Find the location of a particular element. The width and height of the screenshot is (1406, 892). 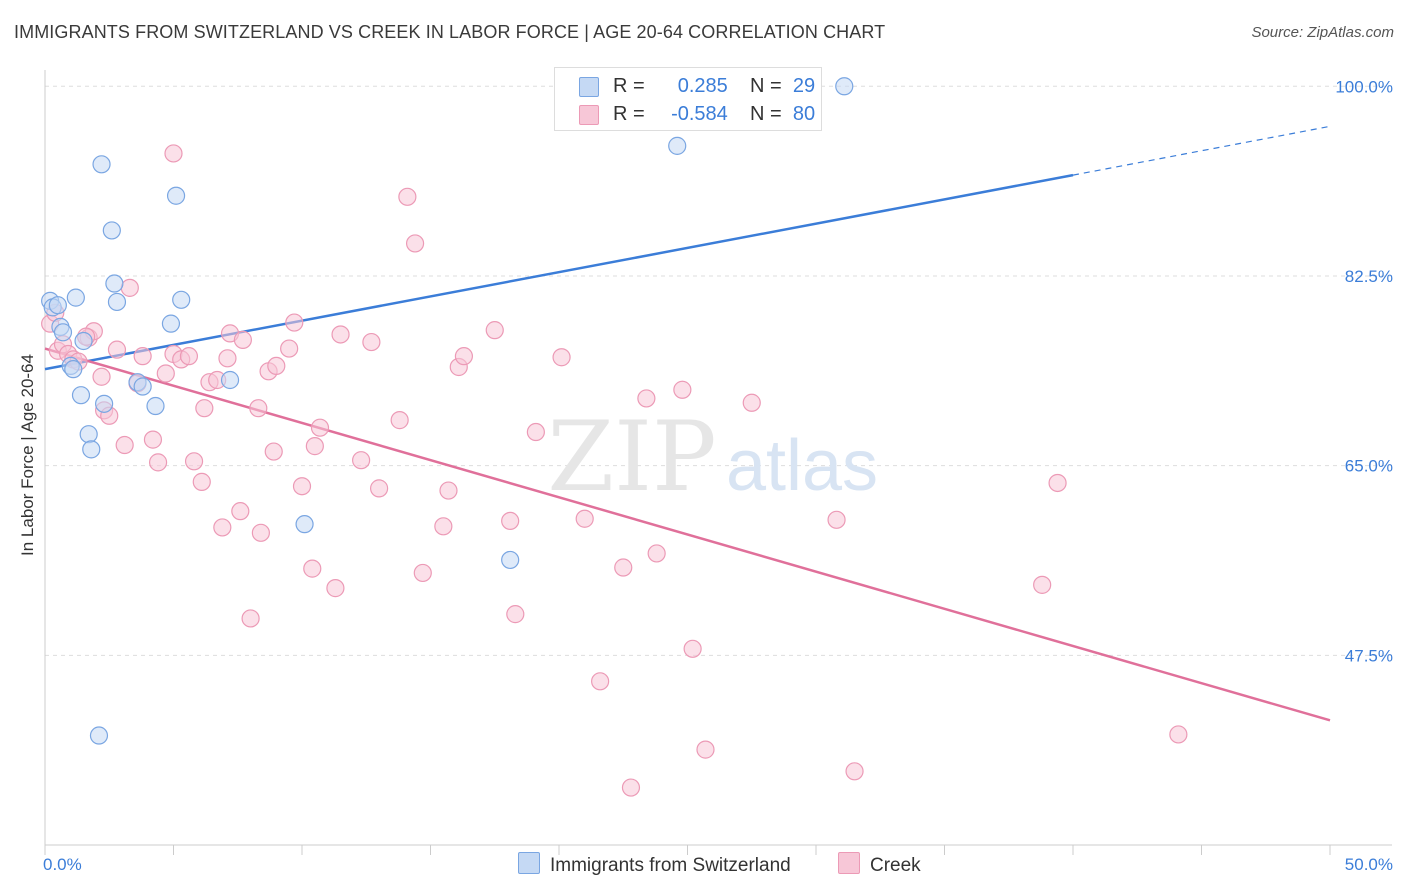

y-tick-label: 82.5% is located at coordinates (1369, 276).